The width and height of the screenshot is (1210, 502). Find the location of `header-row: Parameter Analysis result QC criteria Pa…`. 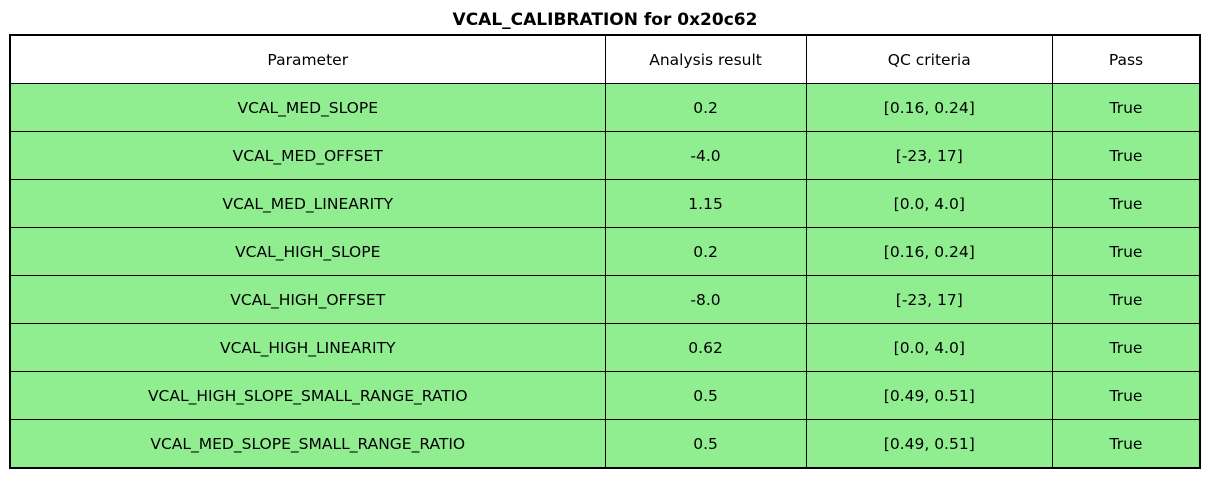

header-row: Parameter Analysis result QC criteria Pa… is located at coordinates (605, 59).